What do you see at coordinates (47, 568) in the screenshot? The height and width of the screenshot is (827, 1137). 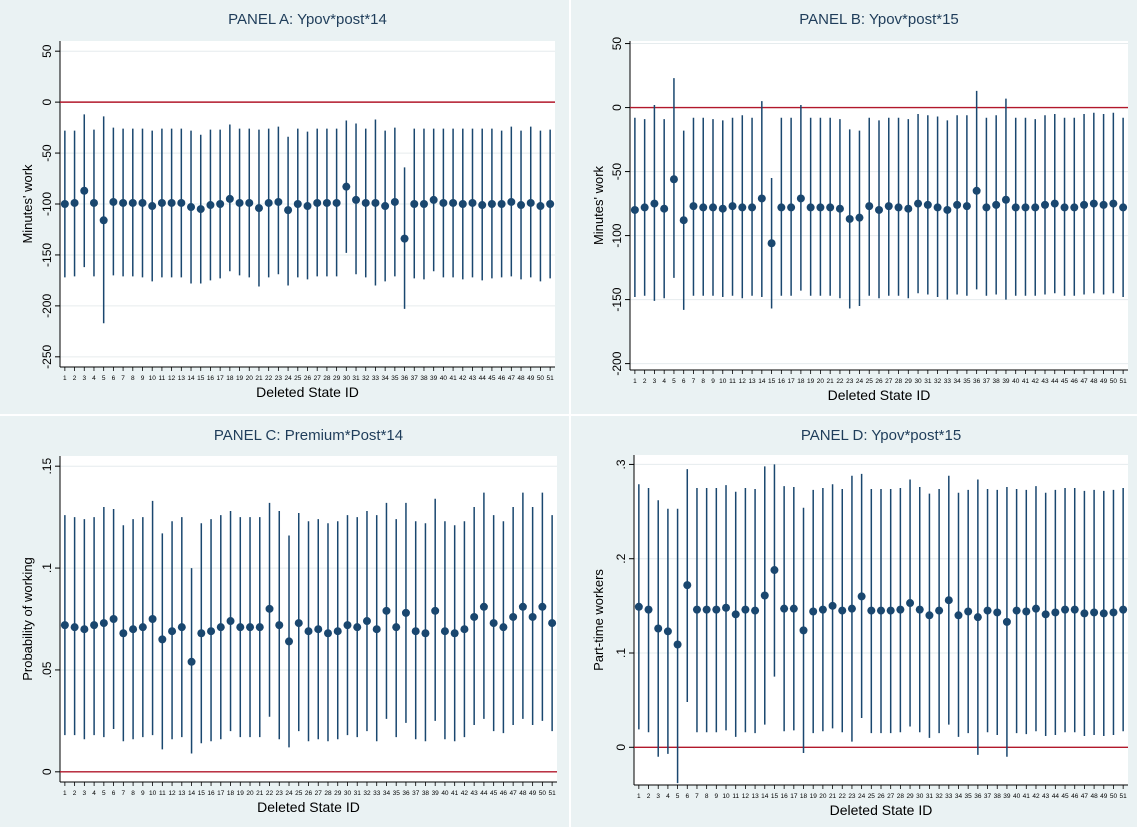 I see `y-tick-label: .1` at bounding box center [47, 568].